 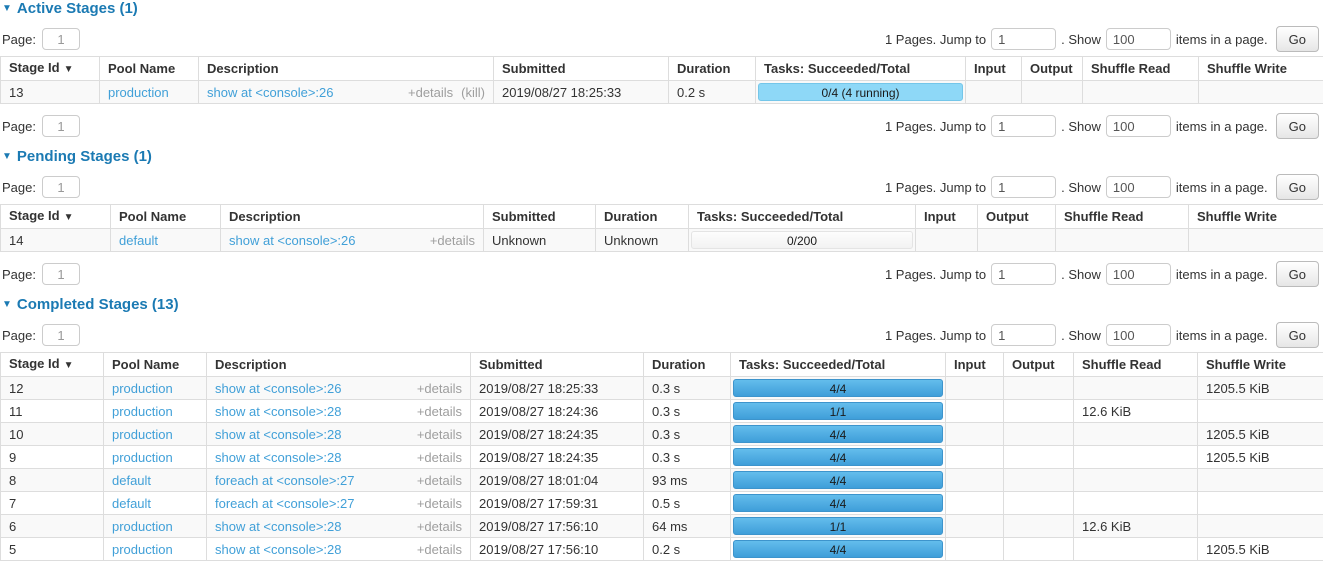 What do you see at coordinates (662, 305) in the screenshot?
I see `section-title-completed: ▼Completed Stages (13)` at bounding box center [662, 305].